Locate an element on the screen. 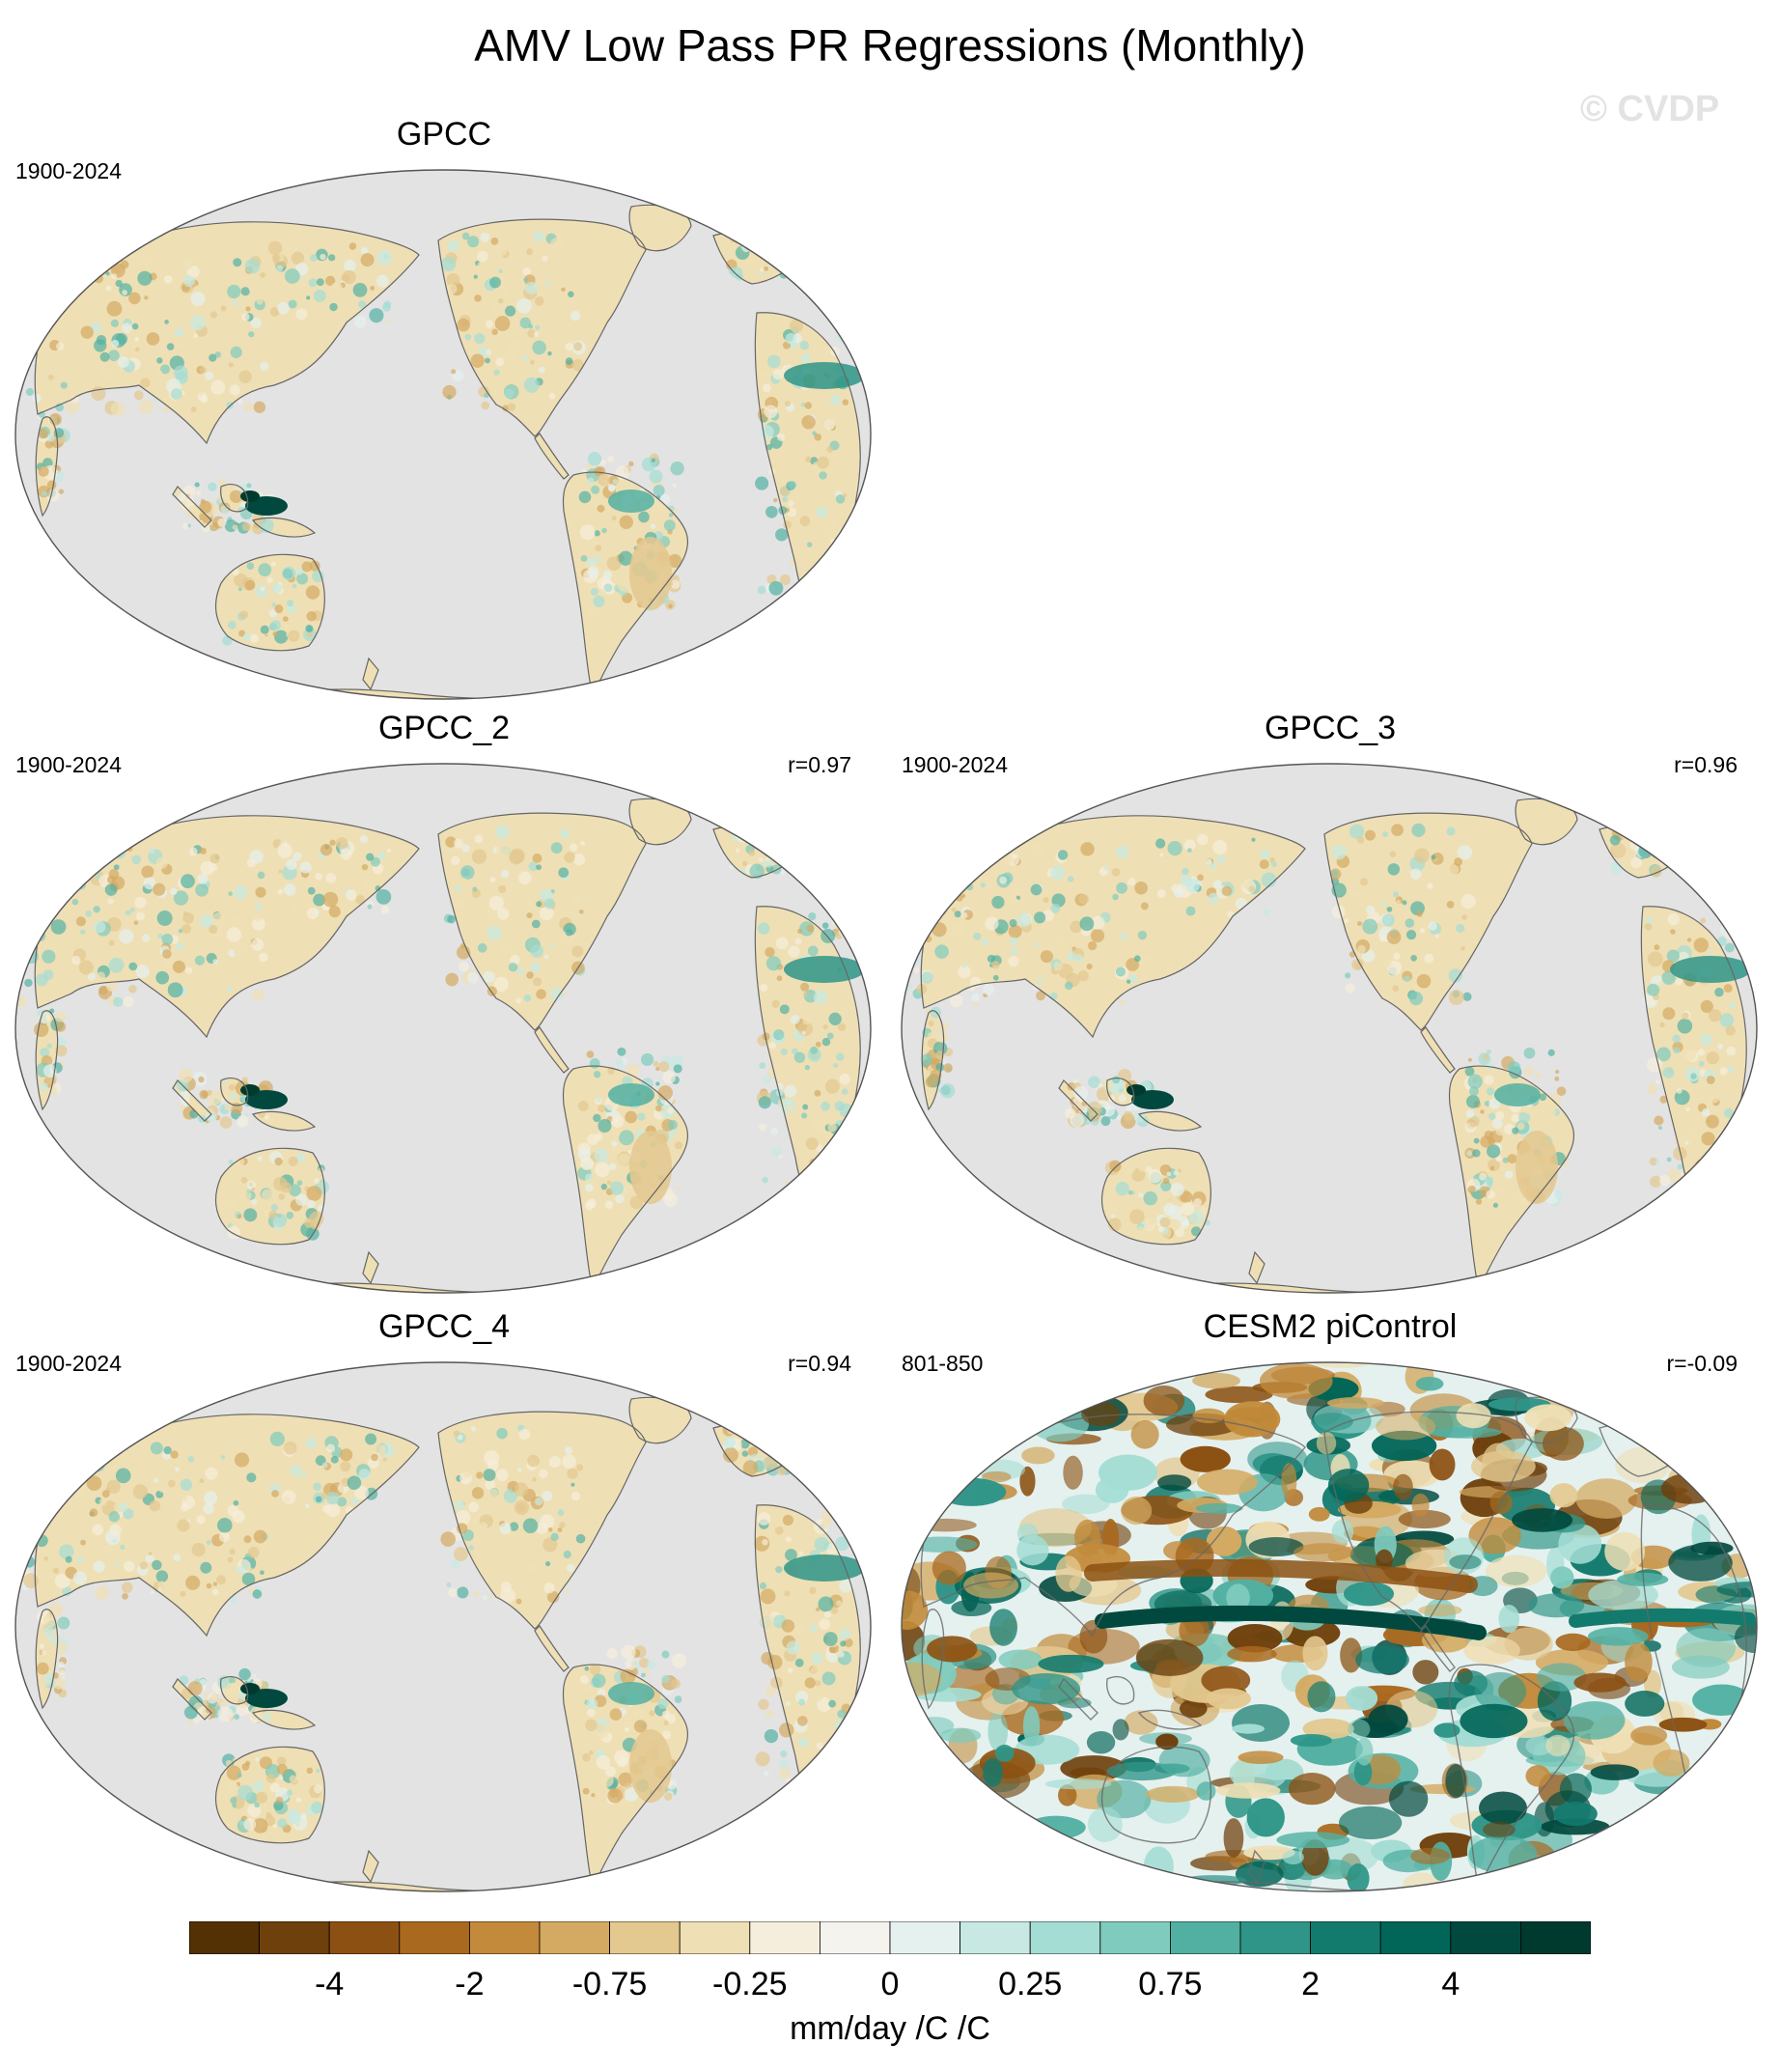  amazon-wet-anomaly is located at coordinates (631, 1094).